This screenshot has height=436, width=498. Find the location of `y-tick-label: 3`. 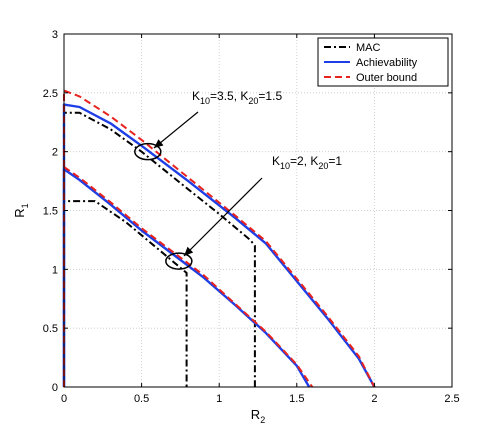

y-tick-label: 3 is located at coordinates (55, 35).